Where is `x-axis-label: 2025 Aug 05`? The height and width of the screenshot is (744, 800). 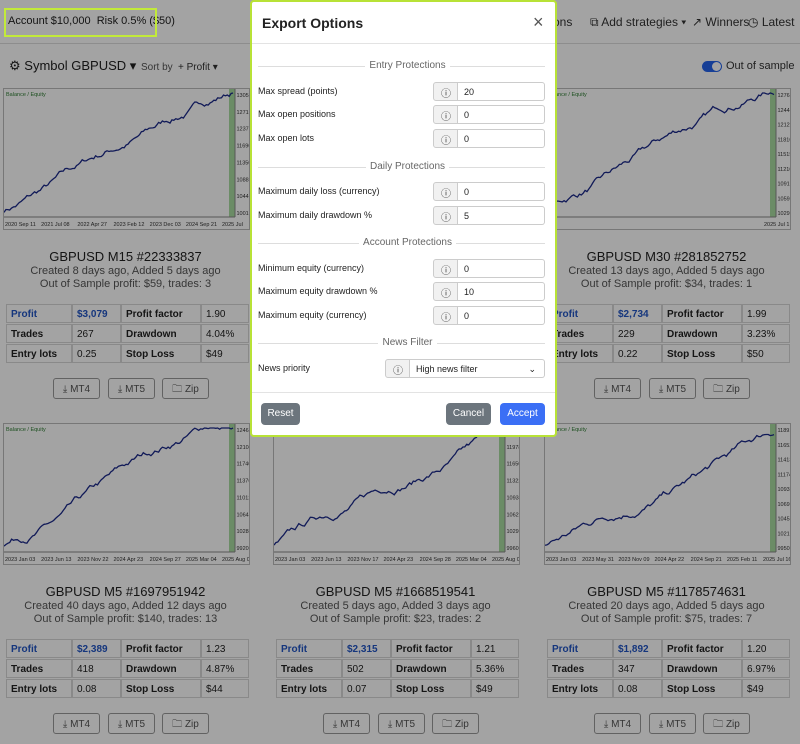
x-axis-label: 2025 Aug 05 is located at coordinates (505, 560).